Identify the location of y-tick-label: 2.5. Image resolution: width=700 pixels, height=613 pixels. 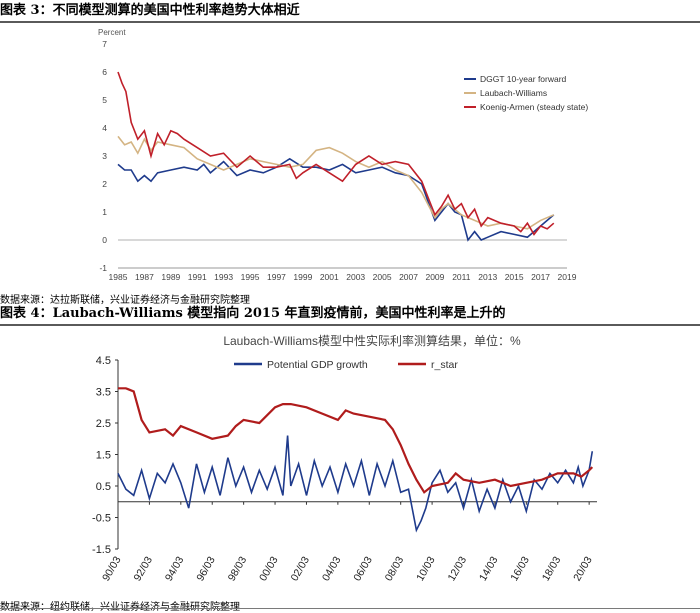
(103, 424).